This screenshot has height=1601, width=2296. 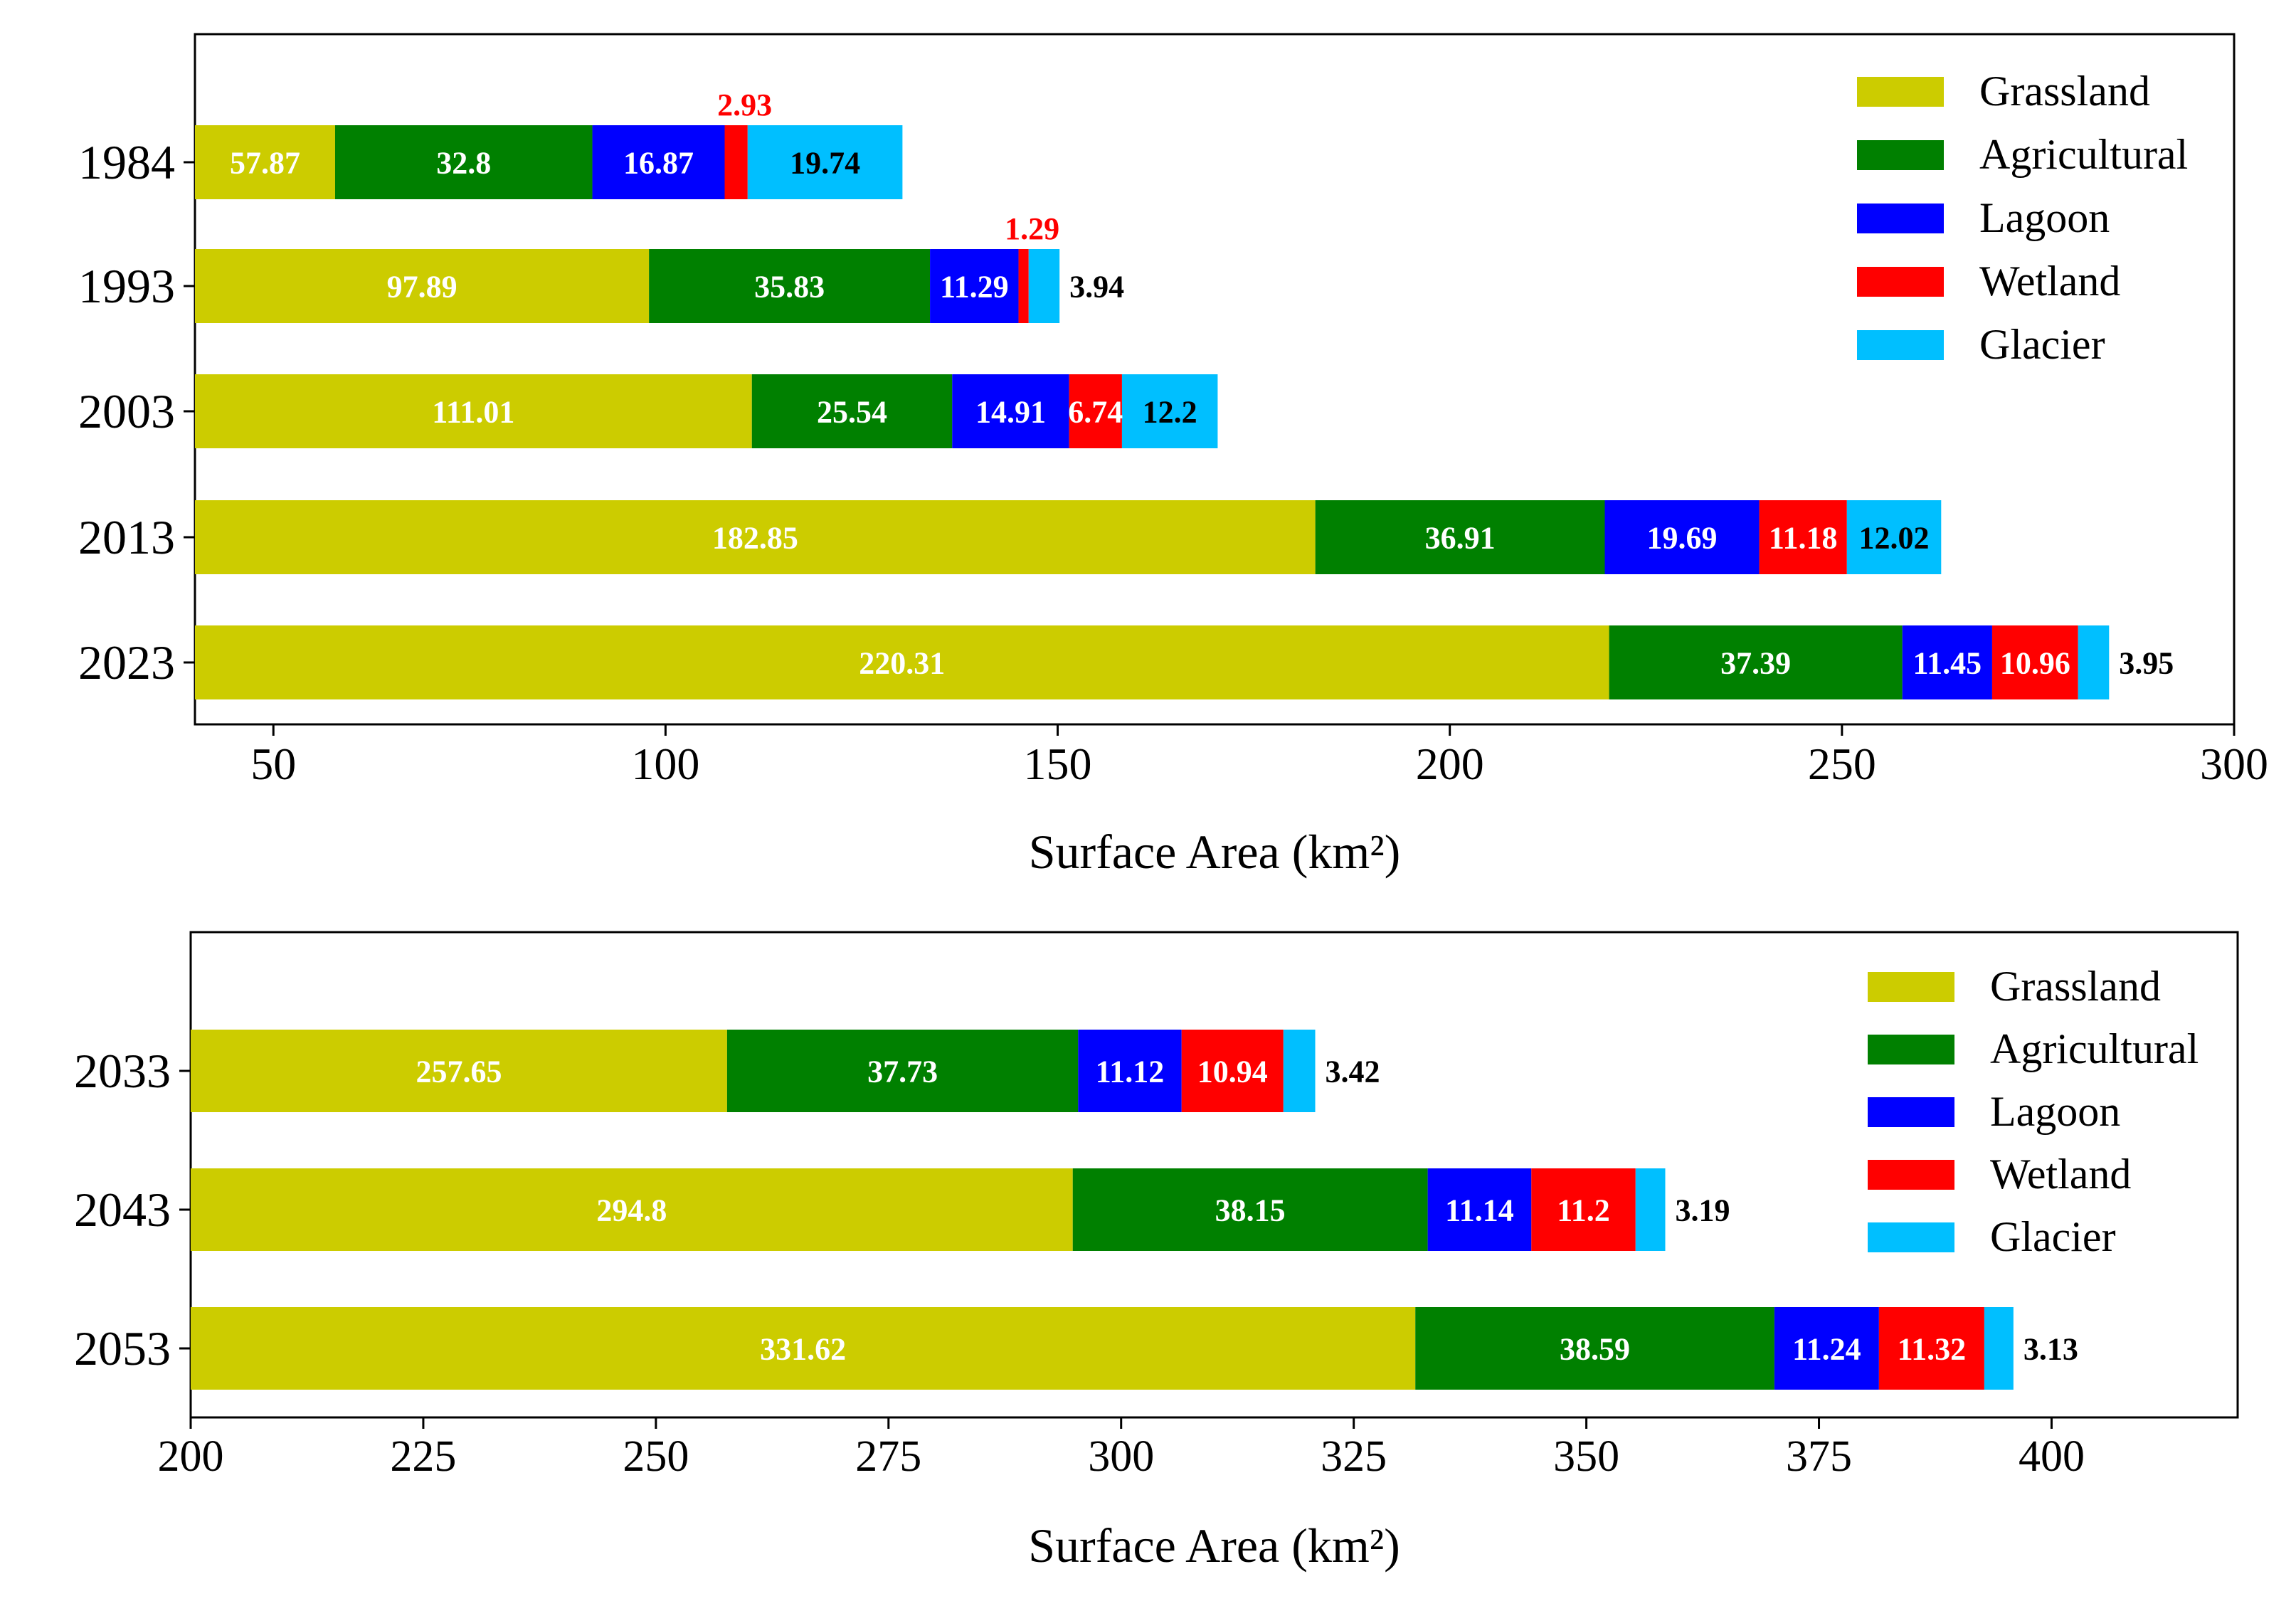 What do you see at coordinates (2053, 1236) in the screenshot?
I see `legend-label-glacier: Glacier` at bounding box center [2053, 1236].